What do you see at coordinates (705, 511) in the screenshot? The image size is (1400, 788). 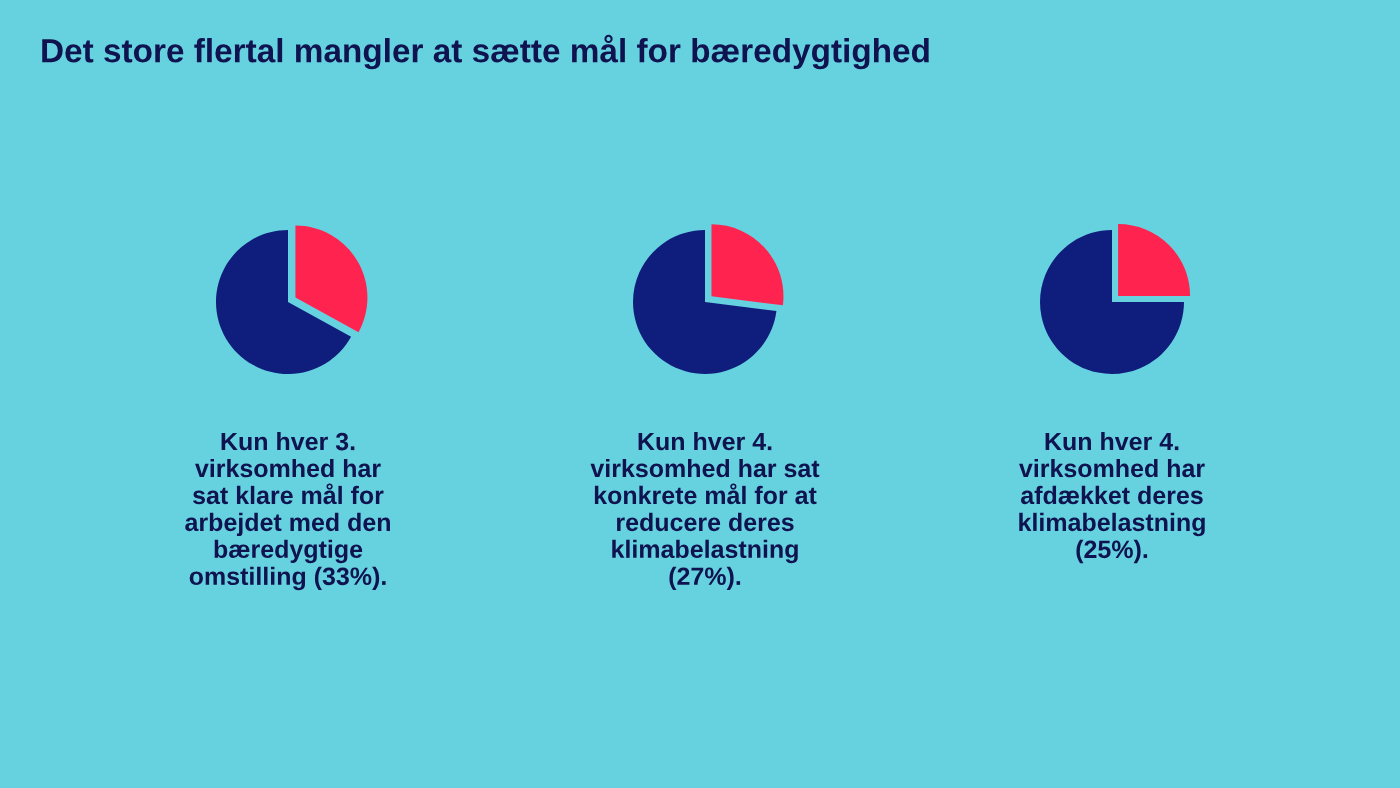 I see `text: Kun hver 4. virksomhed har sat konkrete mål for at reducere deres klimabelastning (27%).` at bounding box center [705, 511].